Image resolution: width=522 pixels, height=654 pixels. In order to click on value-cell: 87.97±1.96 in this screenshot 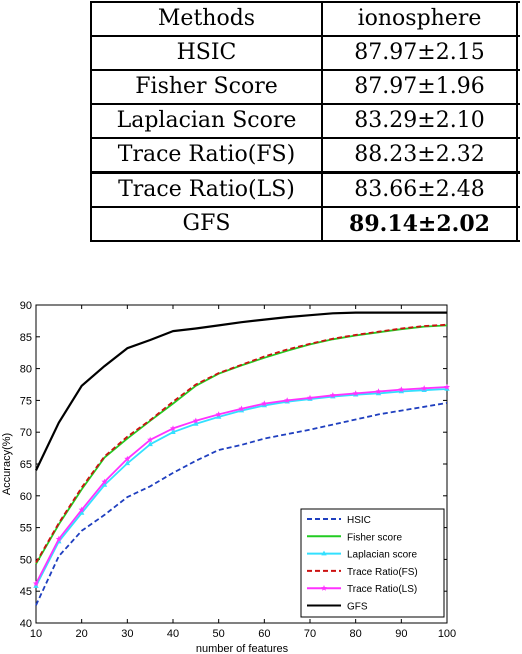, I will do `click(419, 87)`.